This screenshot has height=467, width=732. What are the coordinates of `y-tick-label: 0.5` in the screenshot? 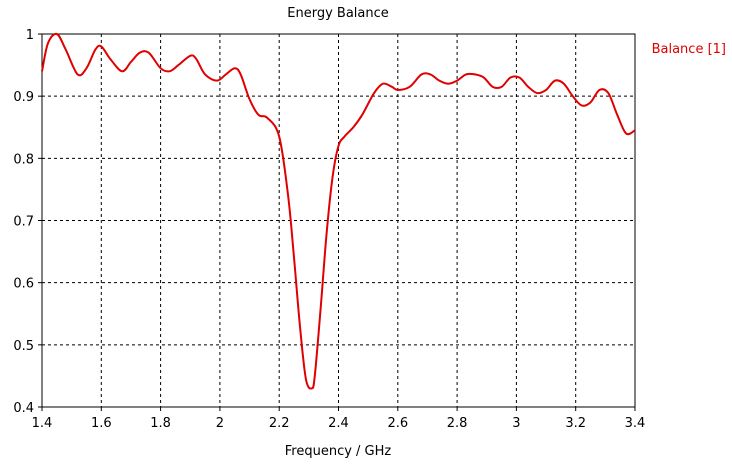 It's located at (23, 346).